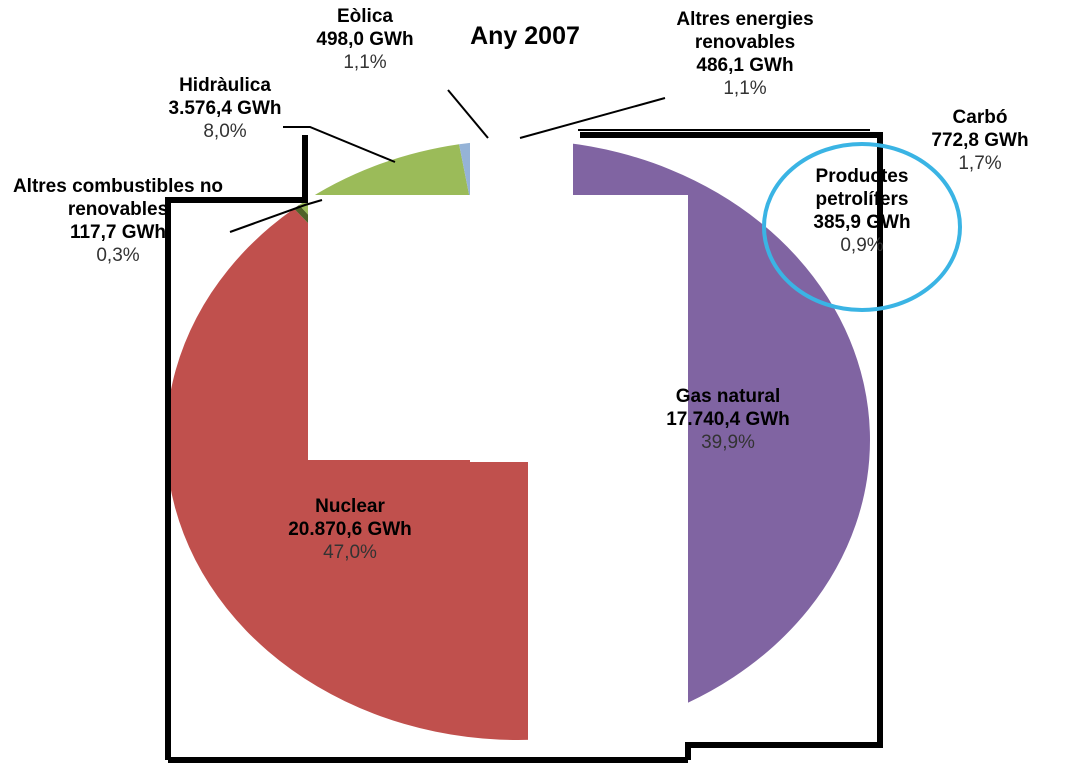  Describe the element at coordinates (118, 255) in the screenshot. I see `slice-percent: 0,3%` at that location.